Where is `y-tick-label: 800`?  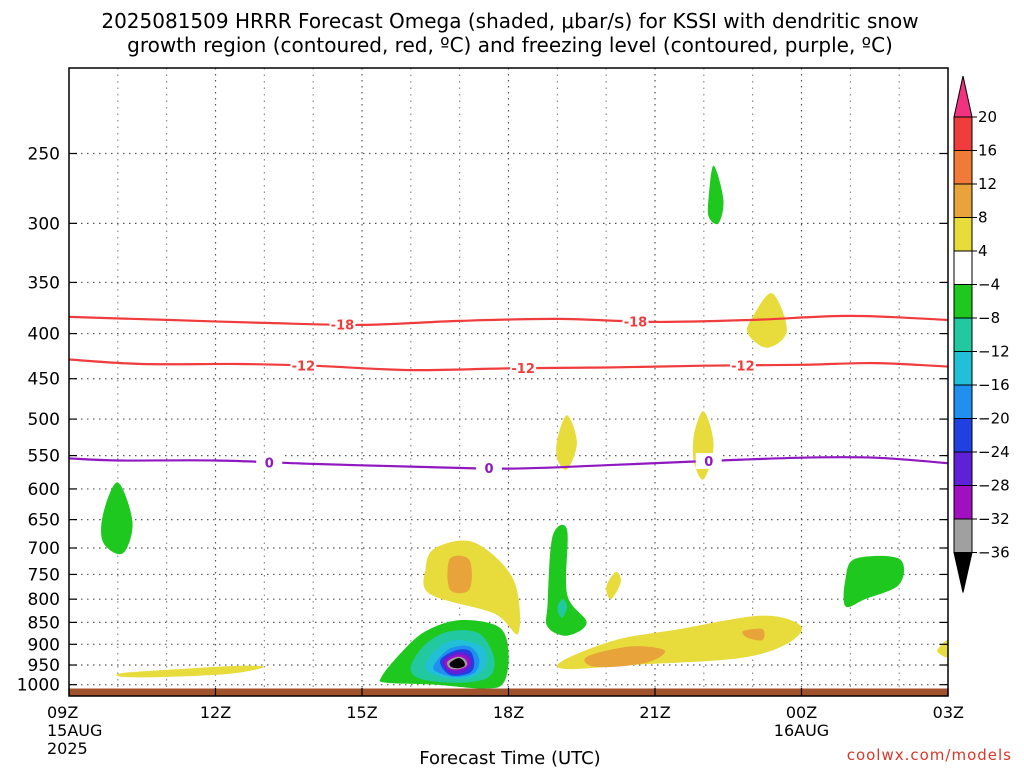
y-tick-label: 800 is located at coordinates (44, 600).